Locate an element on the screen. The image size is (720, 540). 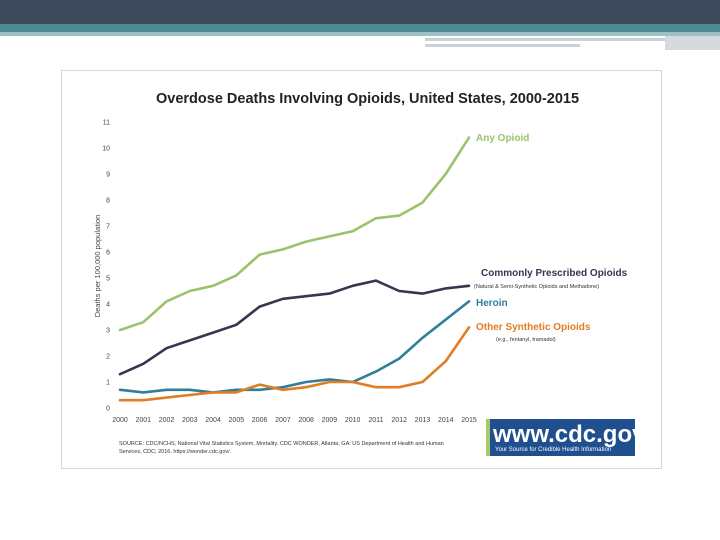
x-tick-label: 2005 is located at coordinates (237, 420).